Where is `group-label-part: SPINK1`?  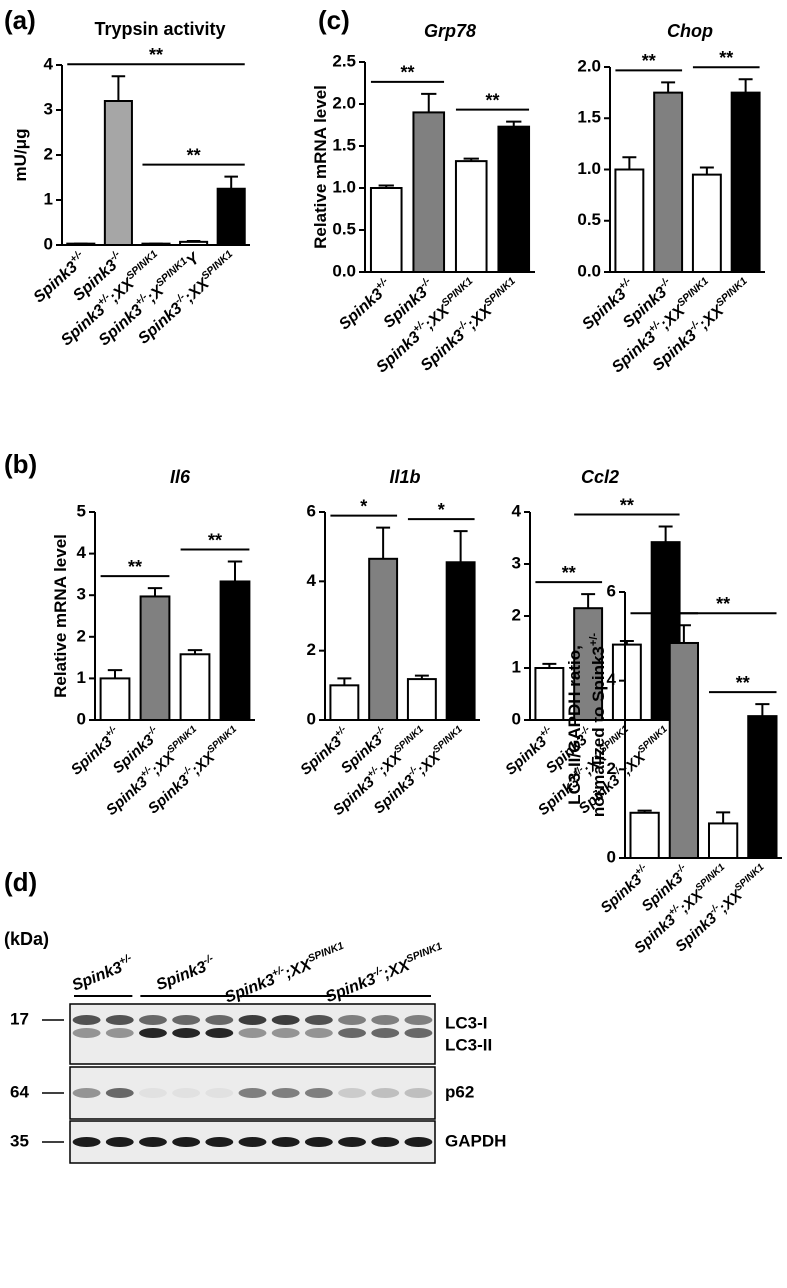 group-label-part: SPINK1 is located at coordinates (326, 953).